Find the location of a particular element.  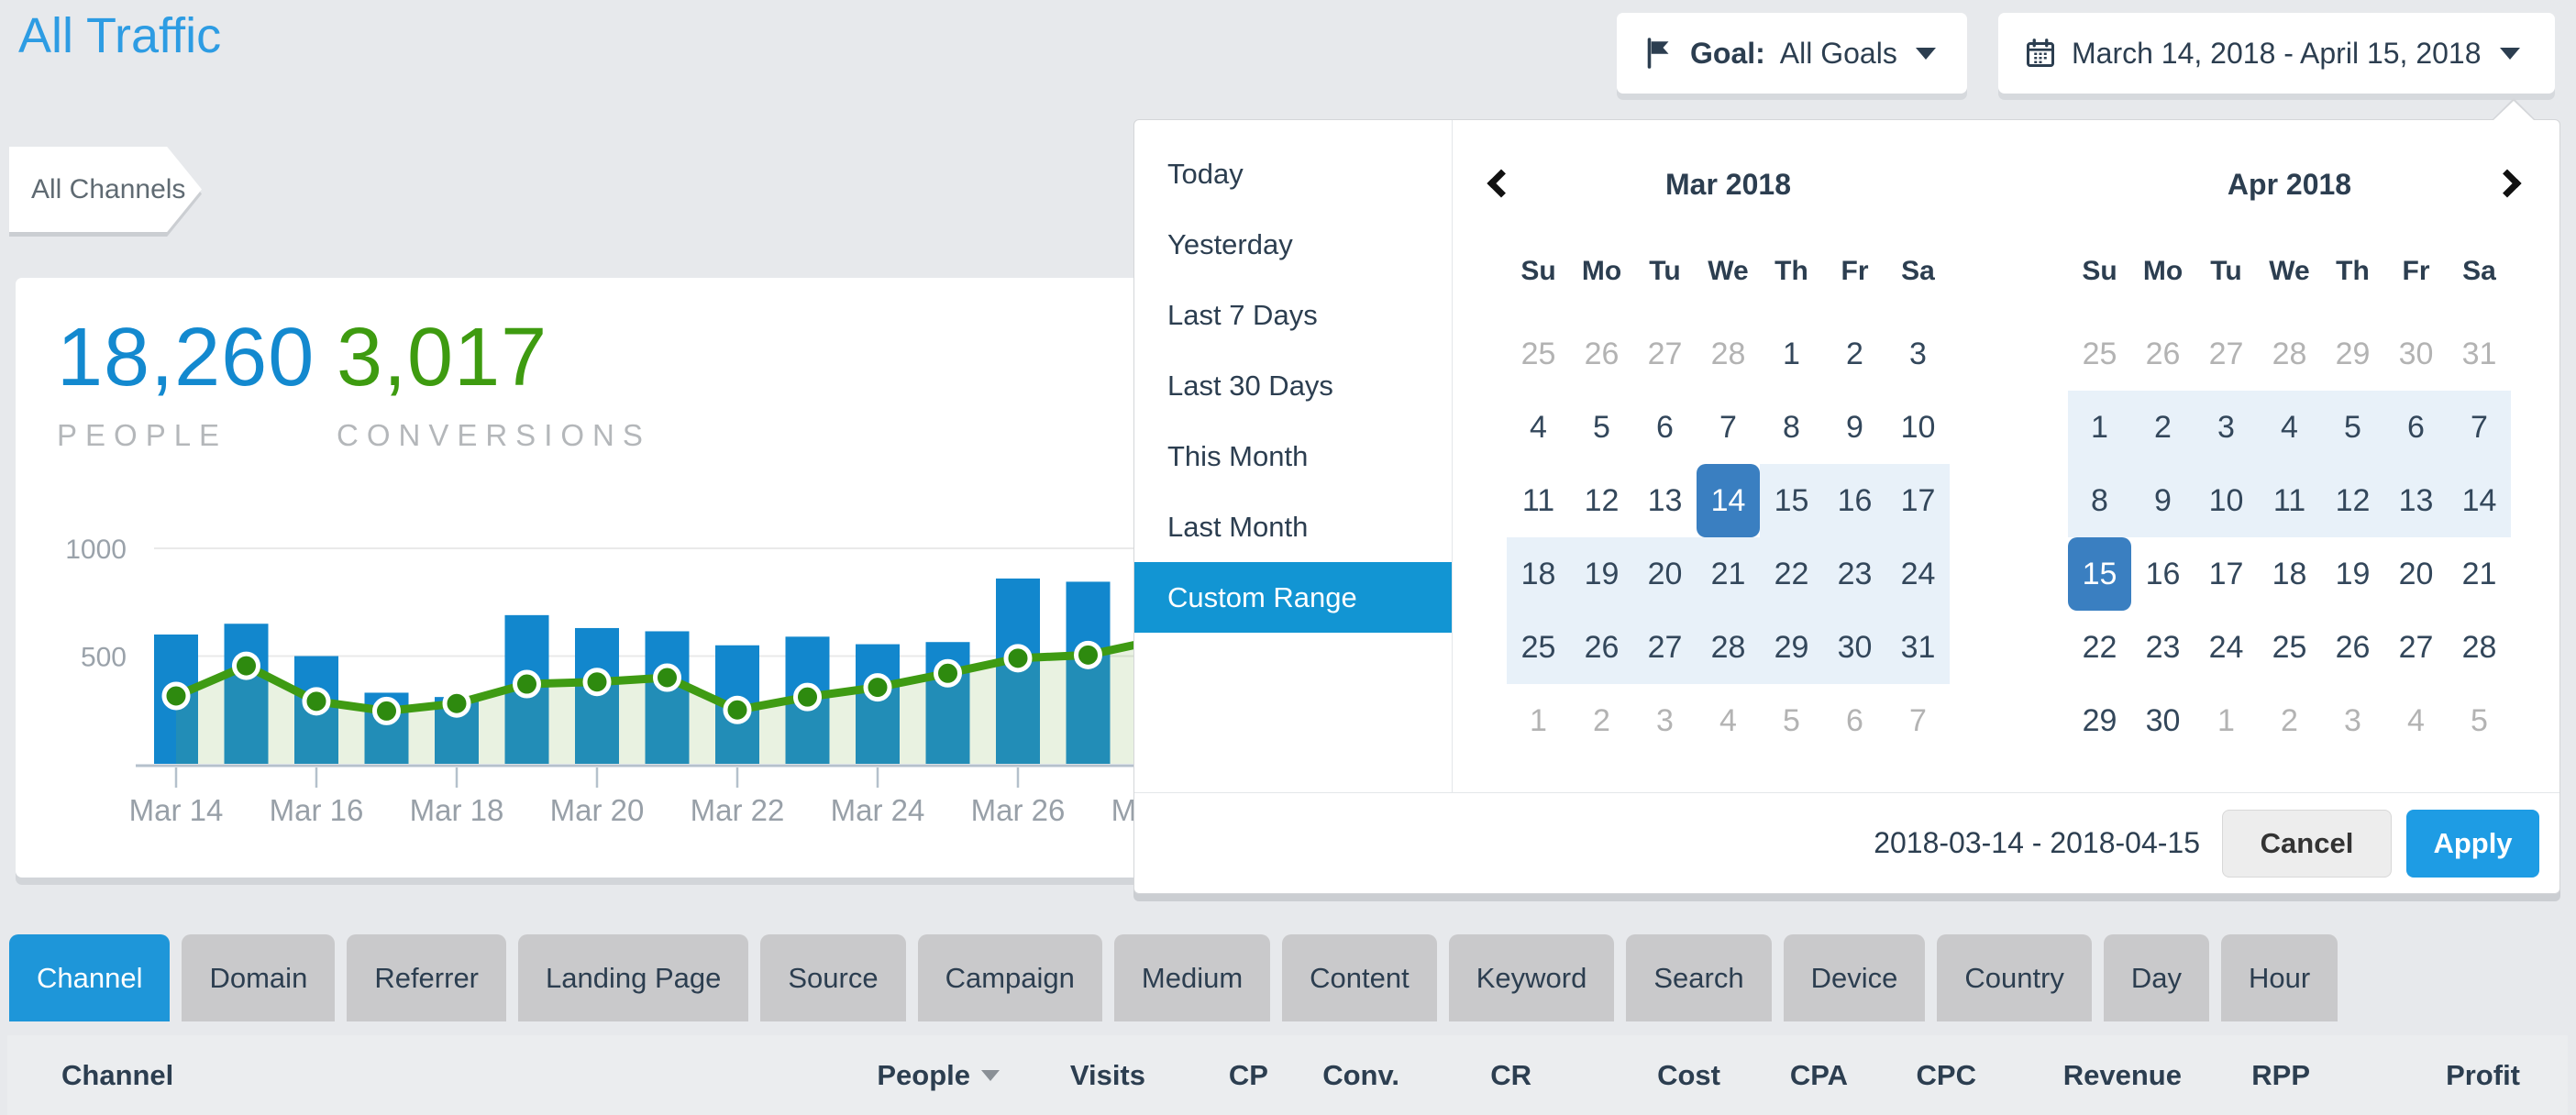

tab-landing-page: Landing Page is located at coordinates (633, 977).